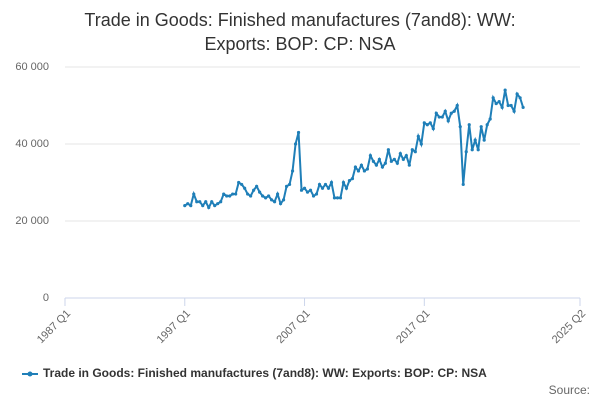 The image size is (600, 400). Describe the element at coordinates (174, 327) in the screenshot. I see `x-tick-label: 1997 Q1` at that location.